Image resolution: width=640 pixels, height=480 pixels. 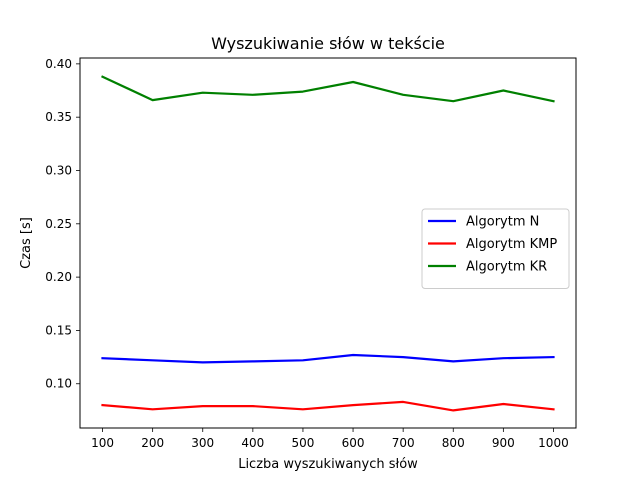 What do you see at coordinates (453, 443) in the screenshot?
I see `x-tick-label: 800` at bounding box center [453, 443].